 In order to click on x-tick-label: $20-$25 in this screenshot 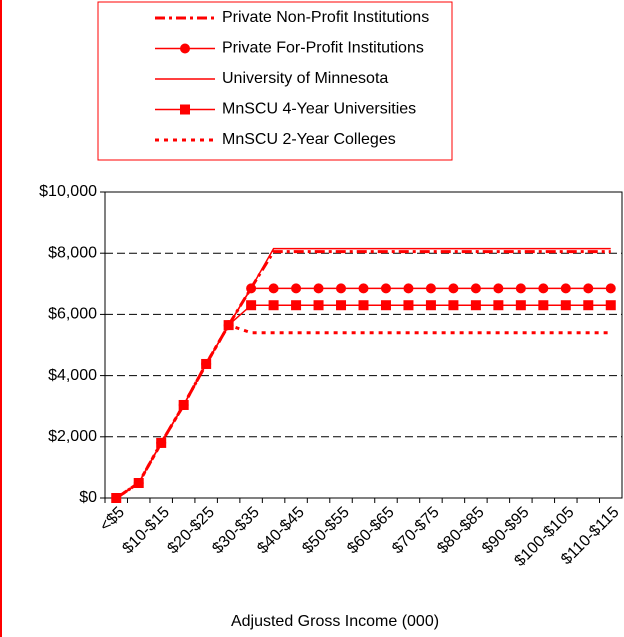, I will do `click(191, 531)`.